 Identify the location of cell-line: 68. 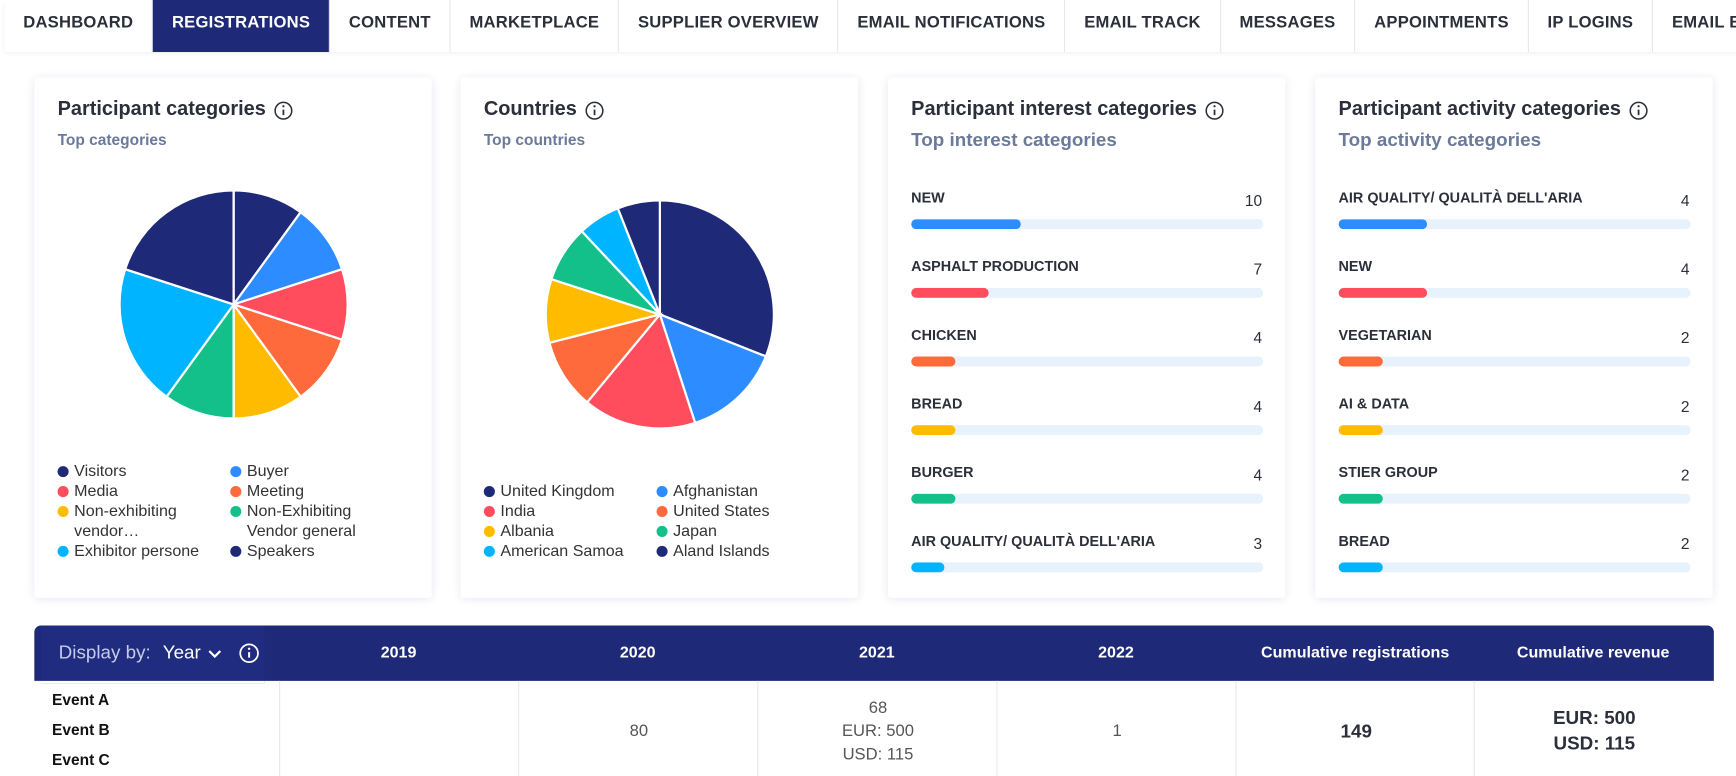
(878, 707).